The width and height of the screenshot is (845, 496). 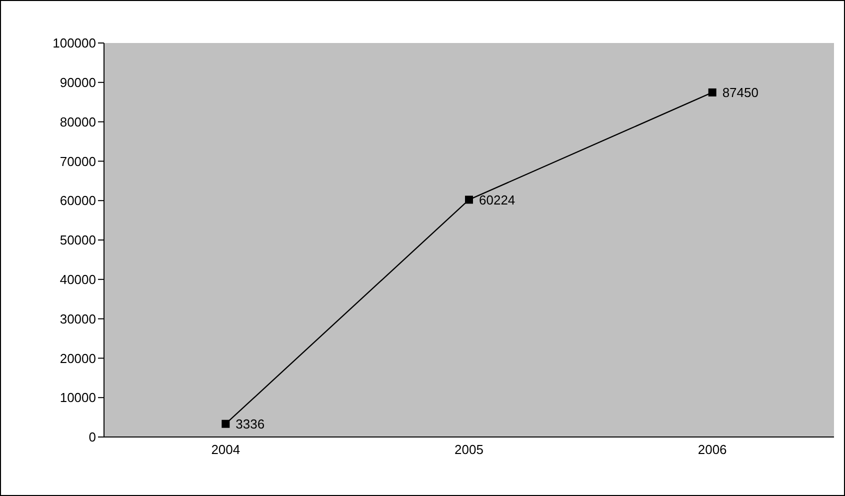 What do you see at coordinates (78, 240) in the screenshot?
I see `y-tick-label: 50000` at bounding box center [78, 240].